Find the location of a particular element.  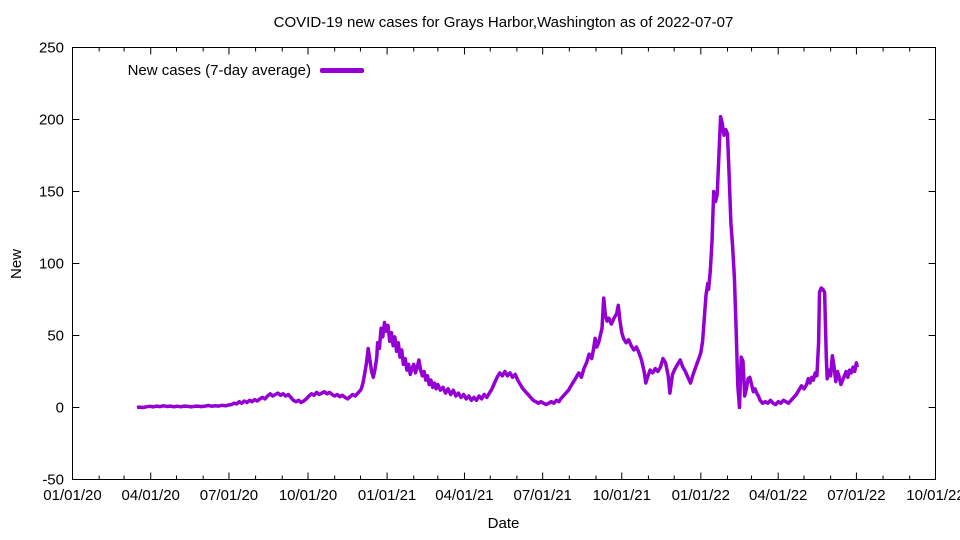

y-tick-label: 0 is located at coordinates (60, 408).